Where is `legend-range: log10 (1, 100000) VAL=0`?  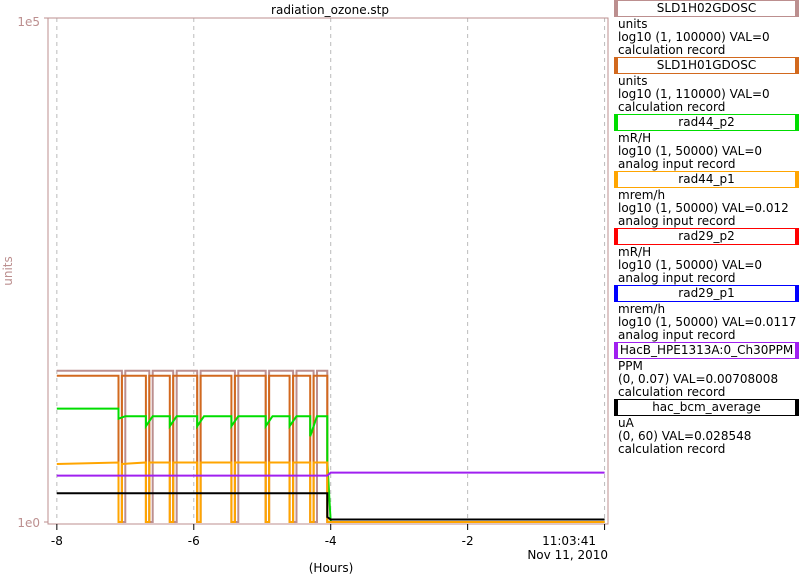
legend-range: log10 (1, 100000) VAL=0 is located at coordinates (694, 37).